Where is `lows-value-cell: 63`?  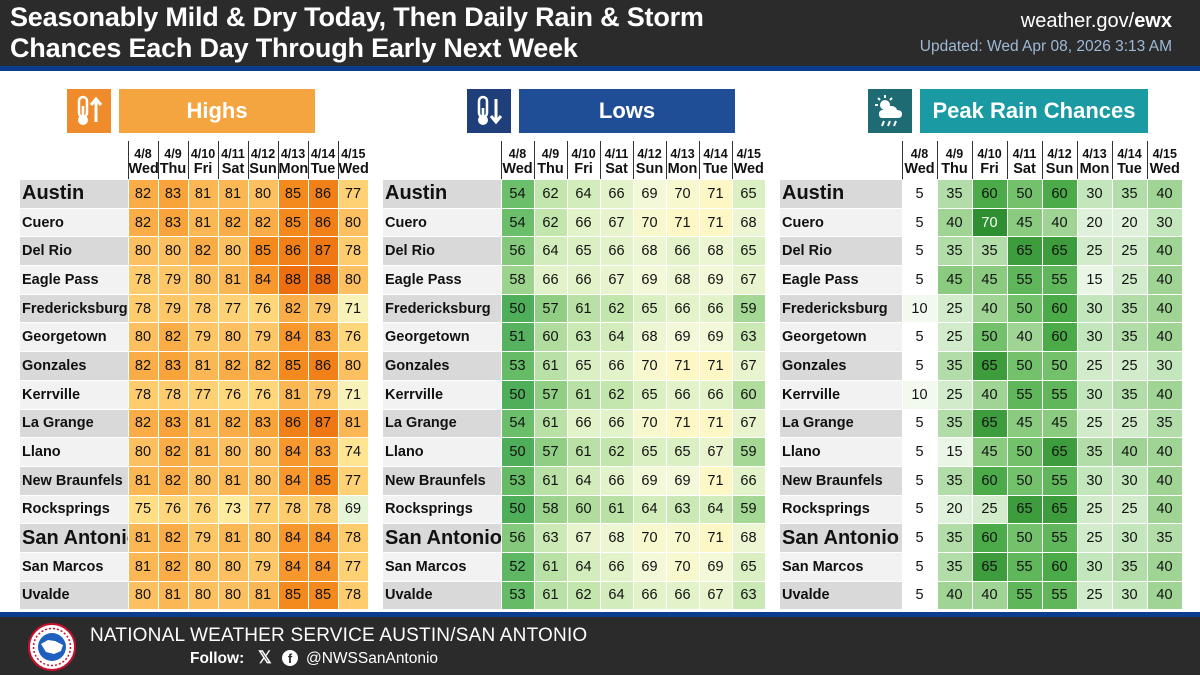
lows-value-cell: 63 is located at coordinates (584, 337).